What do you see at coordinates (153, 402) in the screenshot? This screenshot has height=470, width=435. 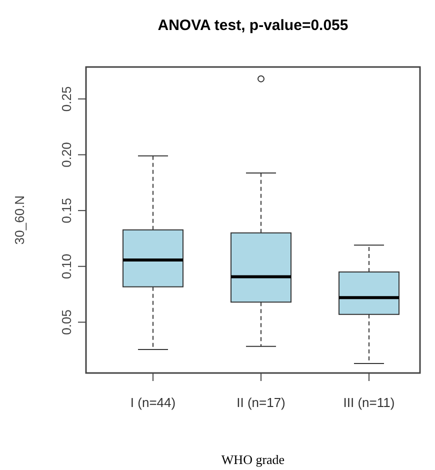 I see `x-tick-label: I (n=44)` at bounding box center [153, 402].